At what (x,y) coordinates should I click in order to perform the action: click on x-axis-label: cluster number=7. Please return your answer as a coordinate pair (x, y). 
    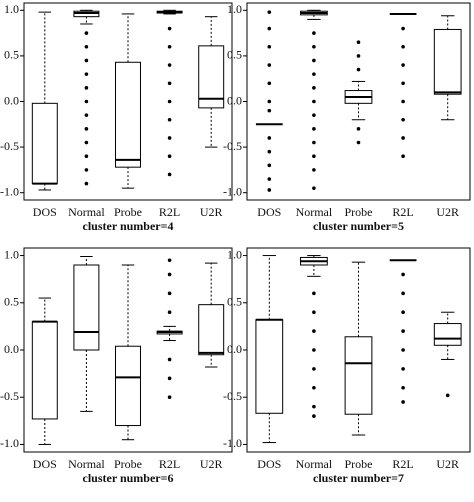
    Looking at the image, I should click on (358, 478).